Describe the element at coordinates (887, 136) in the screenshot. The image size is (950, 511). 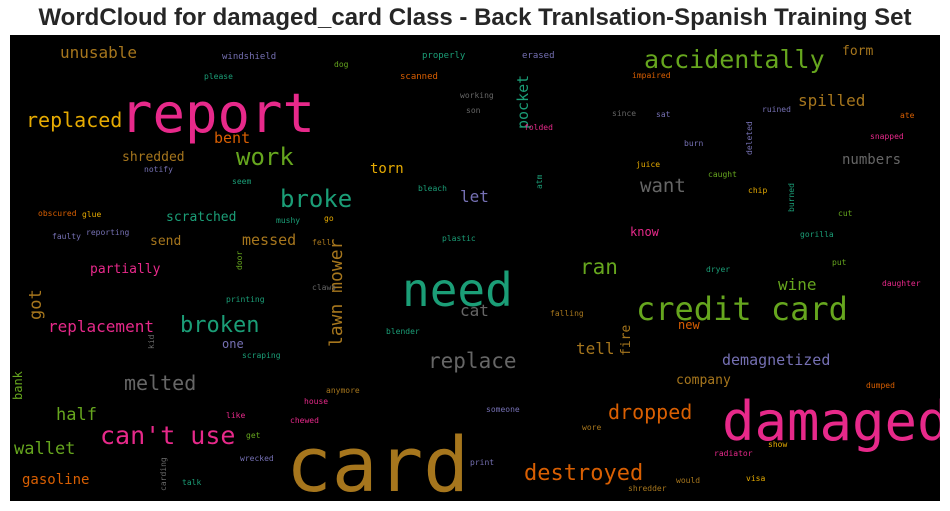
I see `word-snapped: snapped` at that location.